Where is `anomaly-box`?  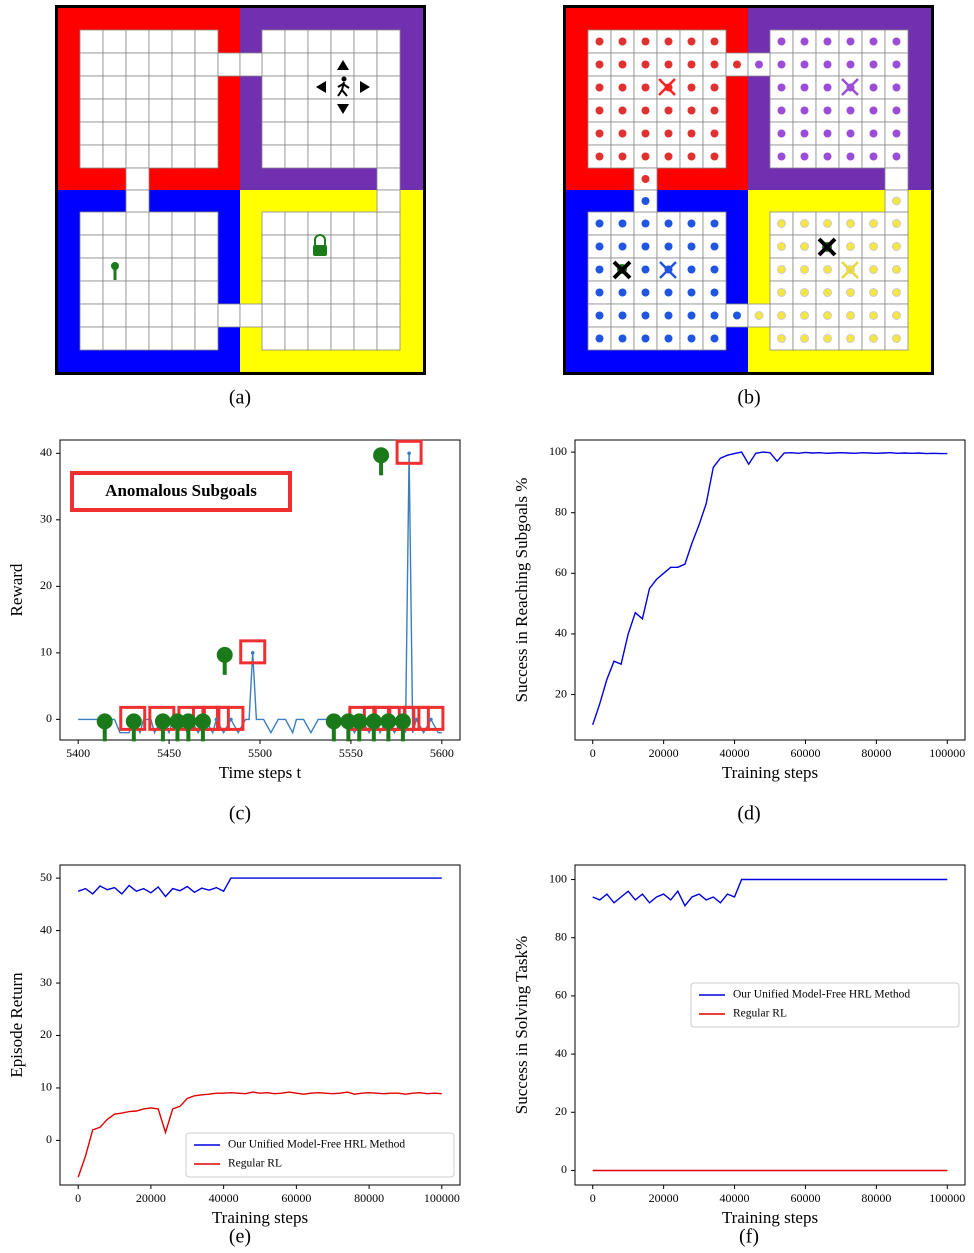 anomaly-box is located at coordinates (431, 718).